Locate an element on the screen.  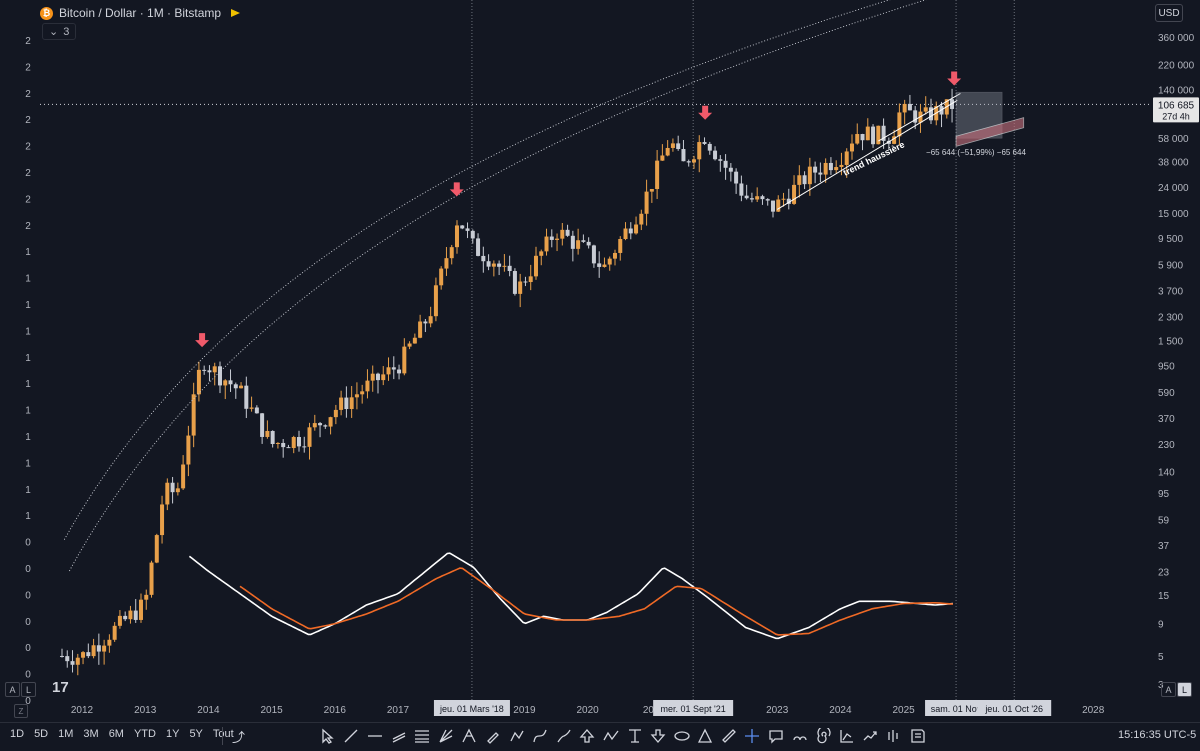
forecast-icon is located at coordinates (871, 736).